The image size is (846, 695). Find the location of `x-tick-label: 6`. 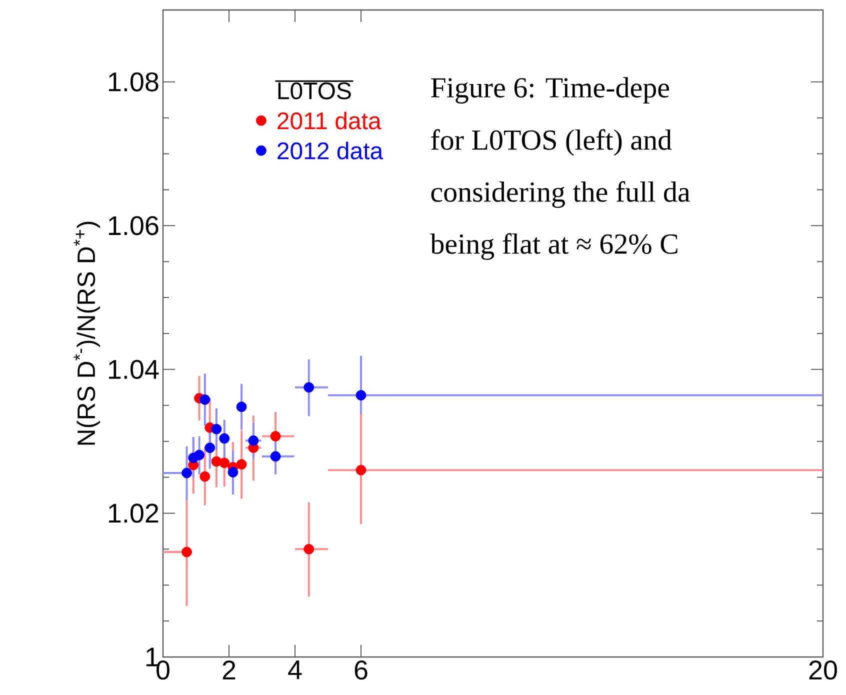

x-tick-label: 6 is located at coordinates (361, 670).